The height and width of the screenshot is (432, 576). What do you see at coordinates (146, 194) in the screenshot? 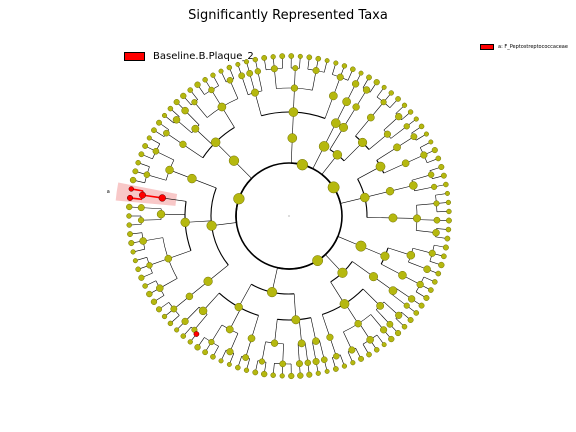
I see `highlighted-clade-shade` at bounding box center [146, 194].